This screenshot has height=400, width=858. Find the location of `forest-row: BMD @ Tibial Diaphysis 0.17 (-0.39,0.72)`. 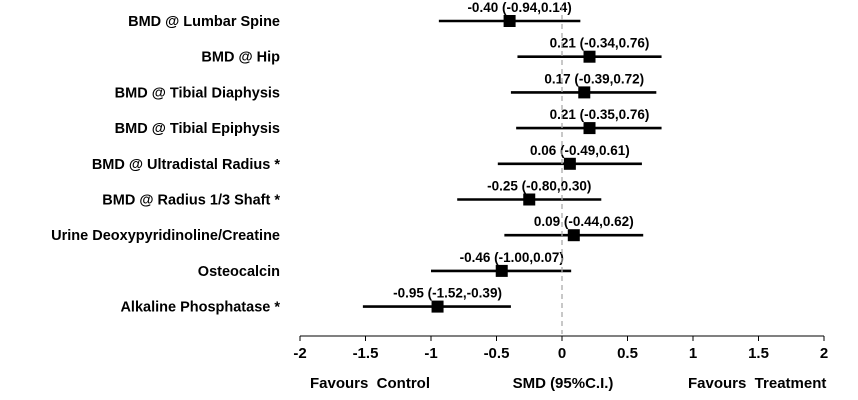

forest-row: BMD @ Tibial Diaphysis 0.17 (-0.39,0.72) is located at coordinates (386, 86).